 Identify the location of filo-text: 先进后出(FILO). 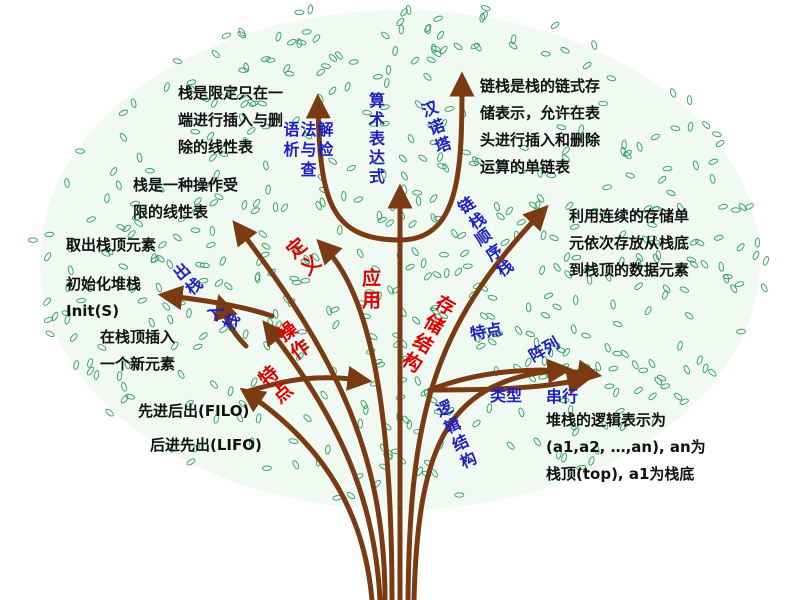
(194, 411).